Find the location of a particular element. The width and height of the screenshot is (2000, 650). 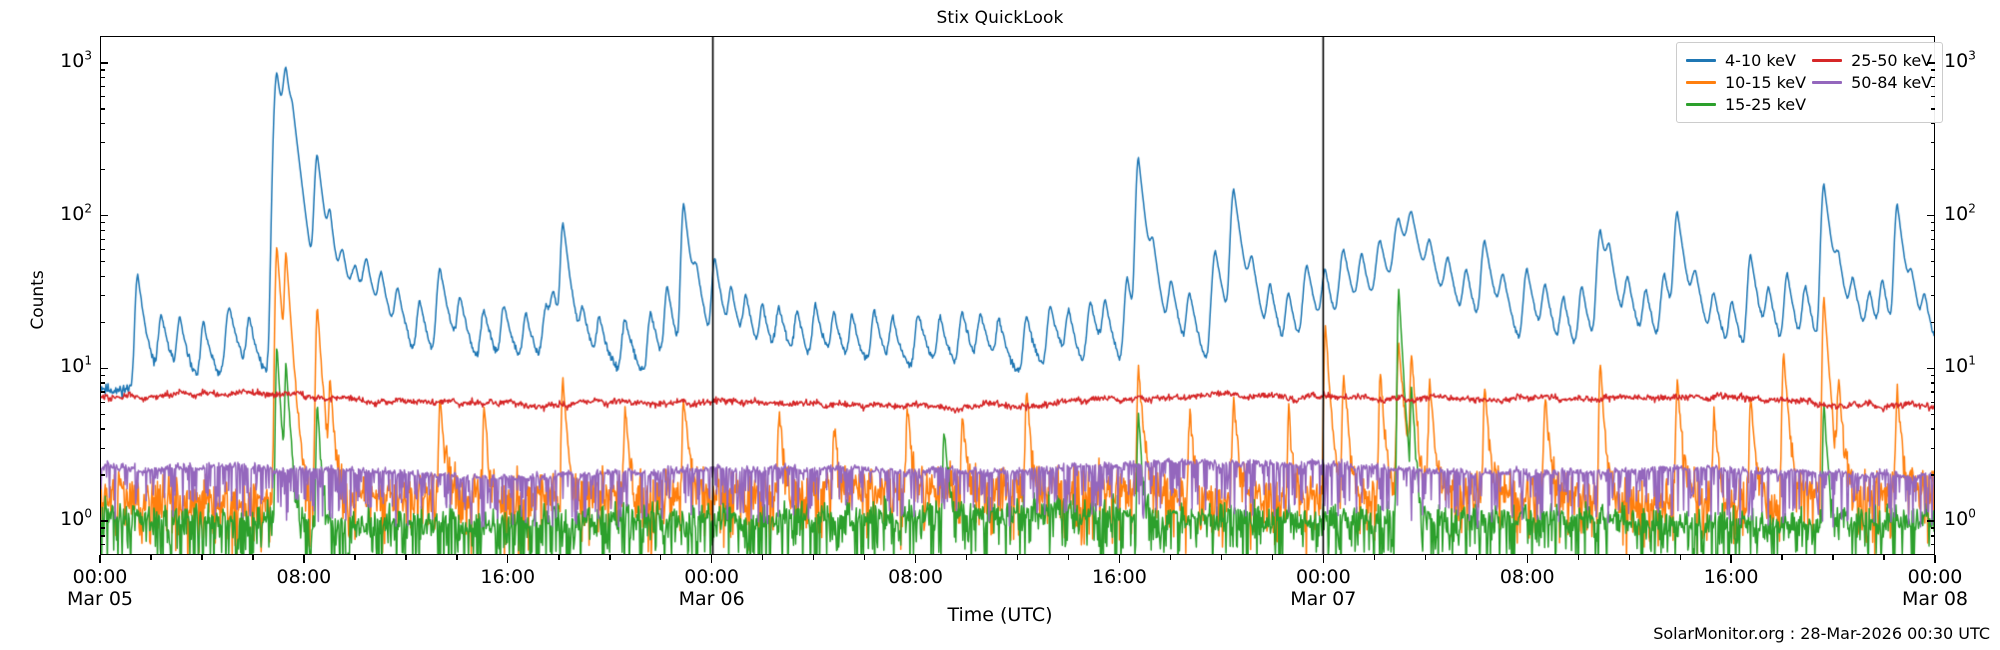

y-tick-label: 102 is located at coordinates (1960, 213).